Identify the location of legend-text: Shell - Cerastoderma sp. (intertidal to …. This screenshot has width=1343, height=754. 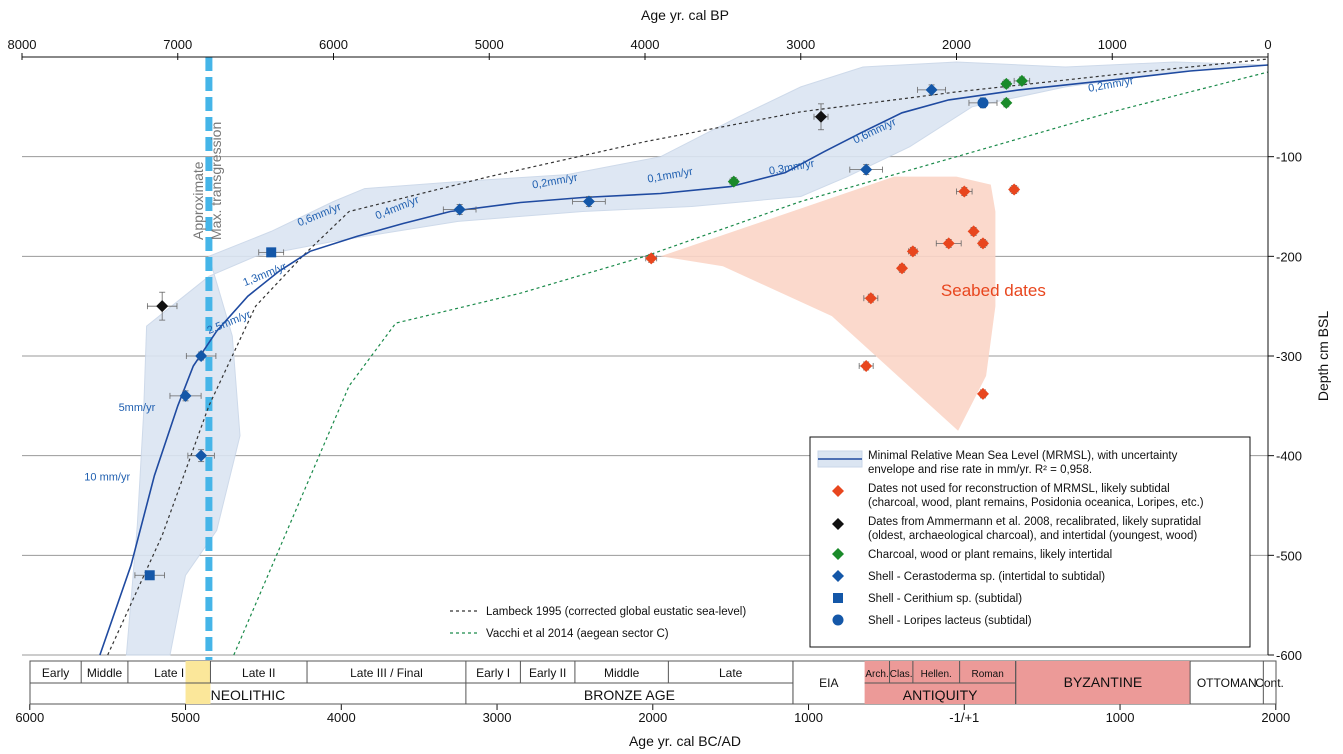
(986, 577).